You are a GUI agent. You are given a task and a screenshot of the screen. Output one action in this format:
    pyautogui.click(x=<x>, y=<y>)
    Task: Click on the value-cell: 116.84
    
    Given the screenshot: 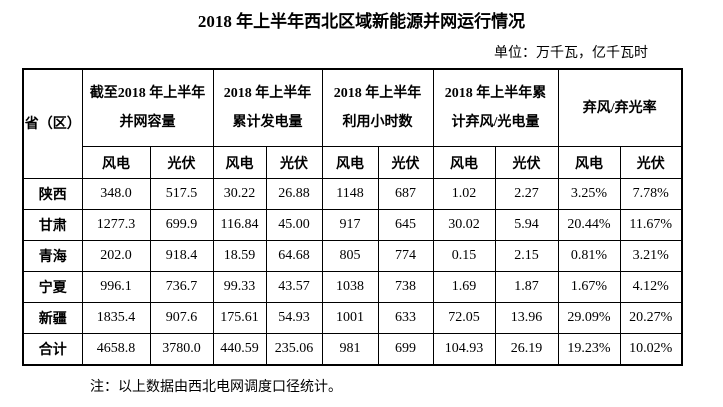 What is the action you would take?
    pyautogui.click(x=239, y=225)
    